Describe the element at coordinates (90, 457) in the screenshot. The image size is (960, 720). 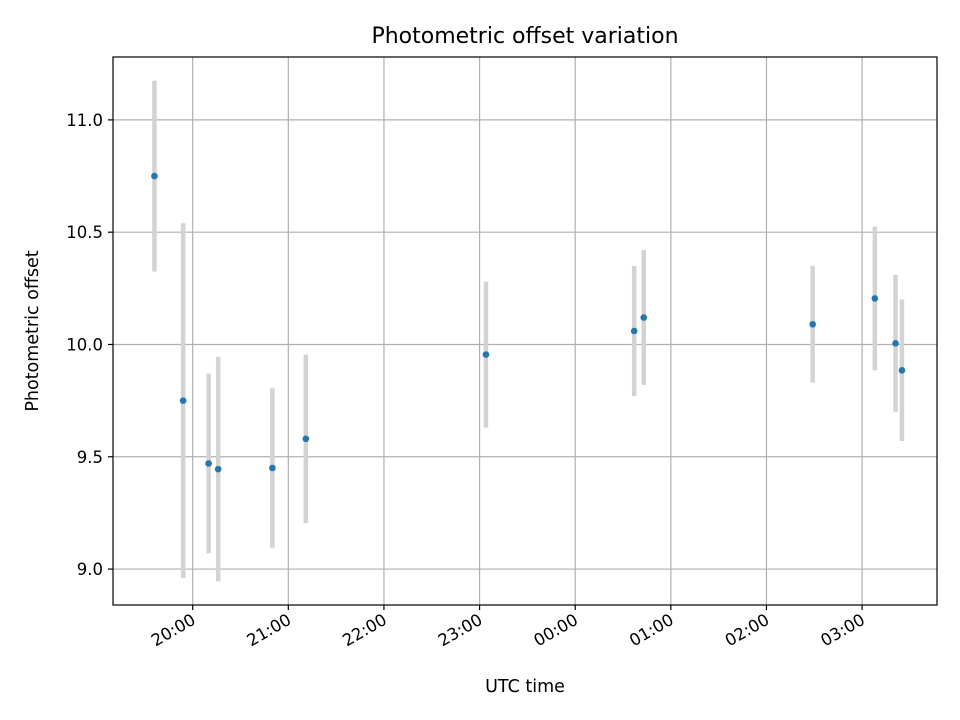
I see `y-tick-label: 9.5` at that location.